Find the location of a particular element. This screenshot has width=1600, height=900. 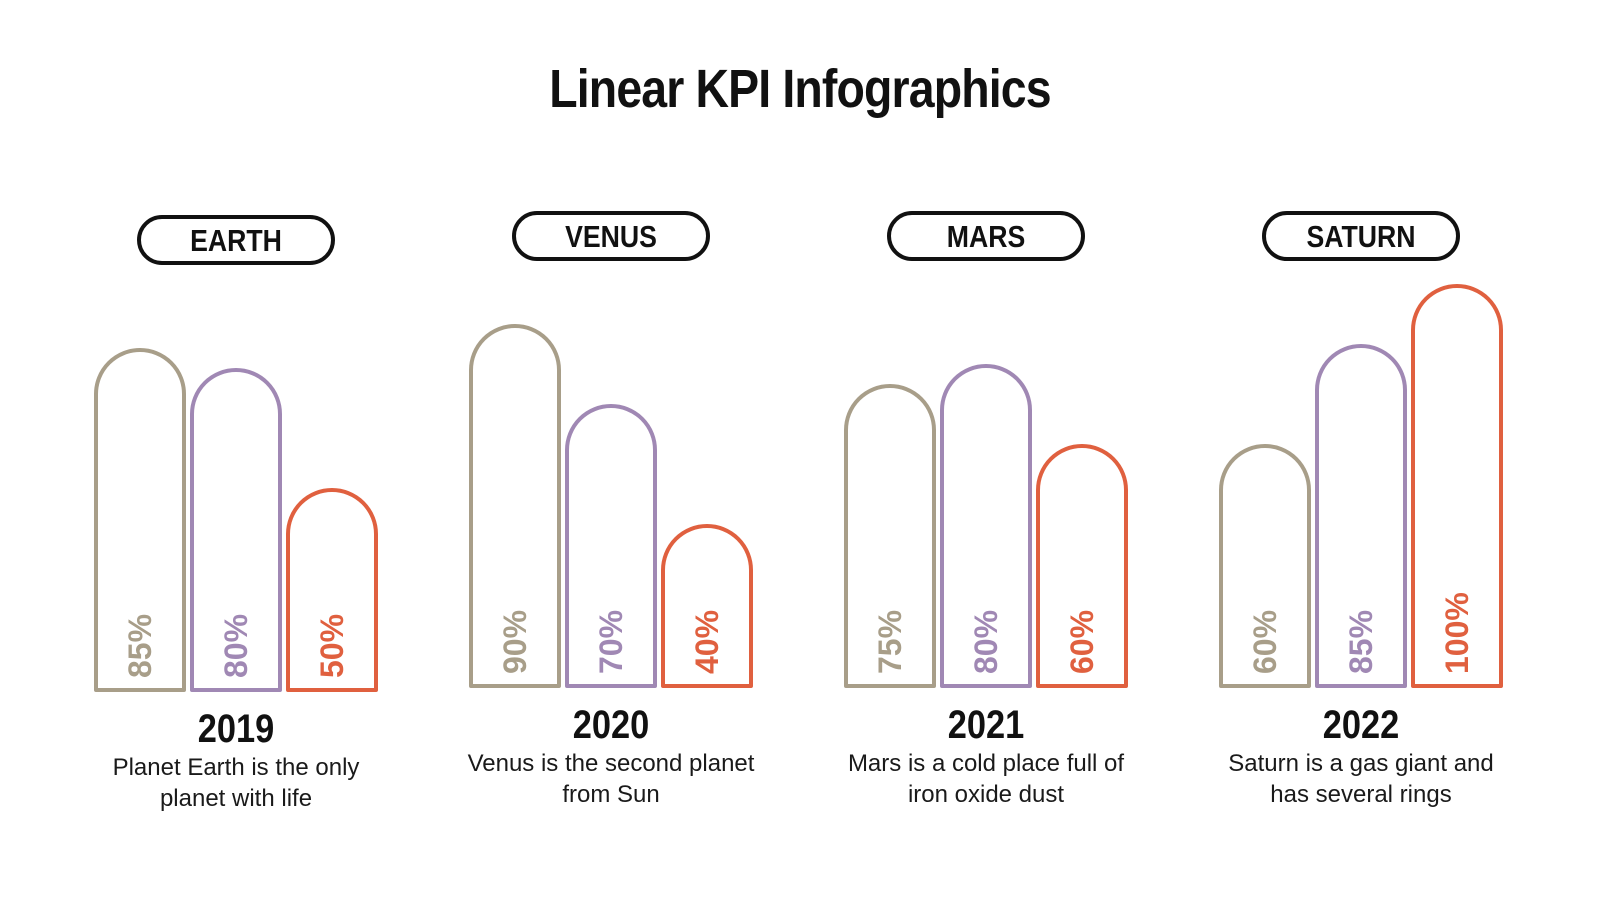

caption-venus: Venus is the second planet from Sun is located at coordinates (611, 779).